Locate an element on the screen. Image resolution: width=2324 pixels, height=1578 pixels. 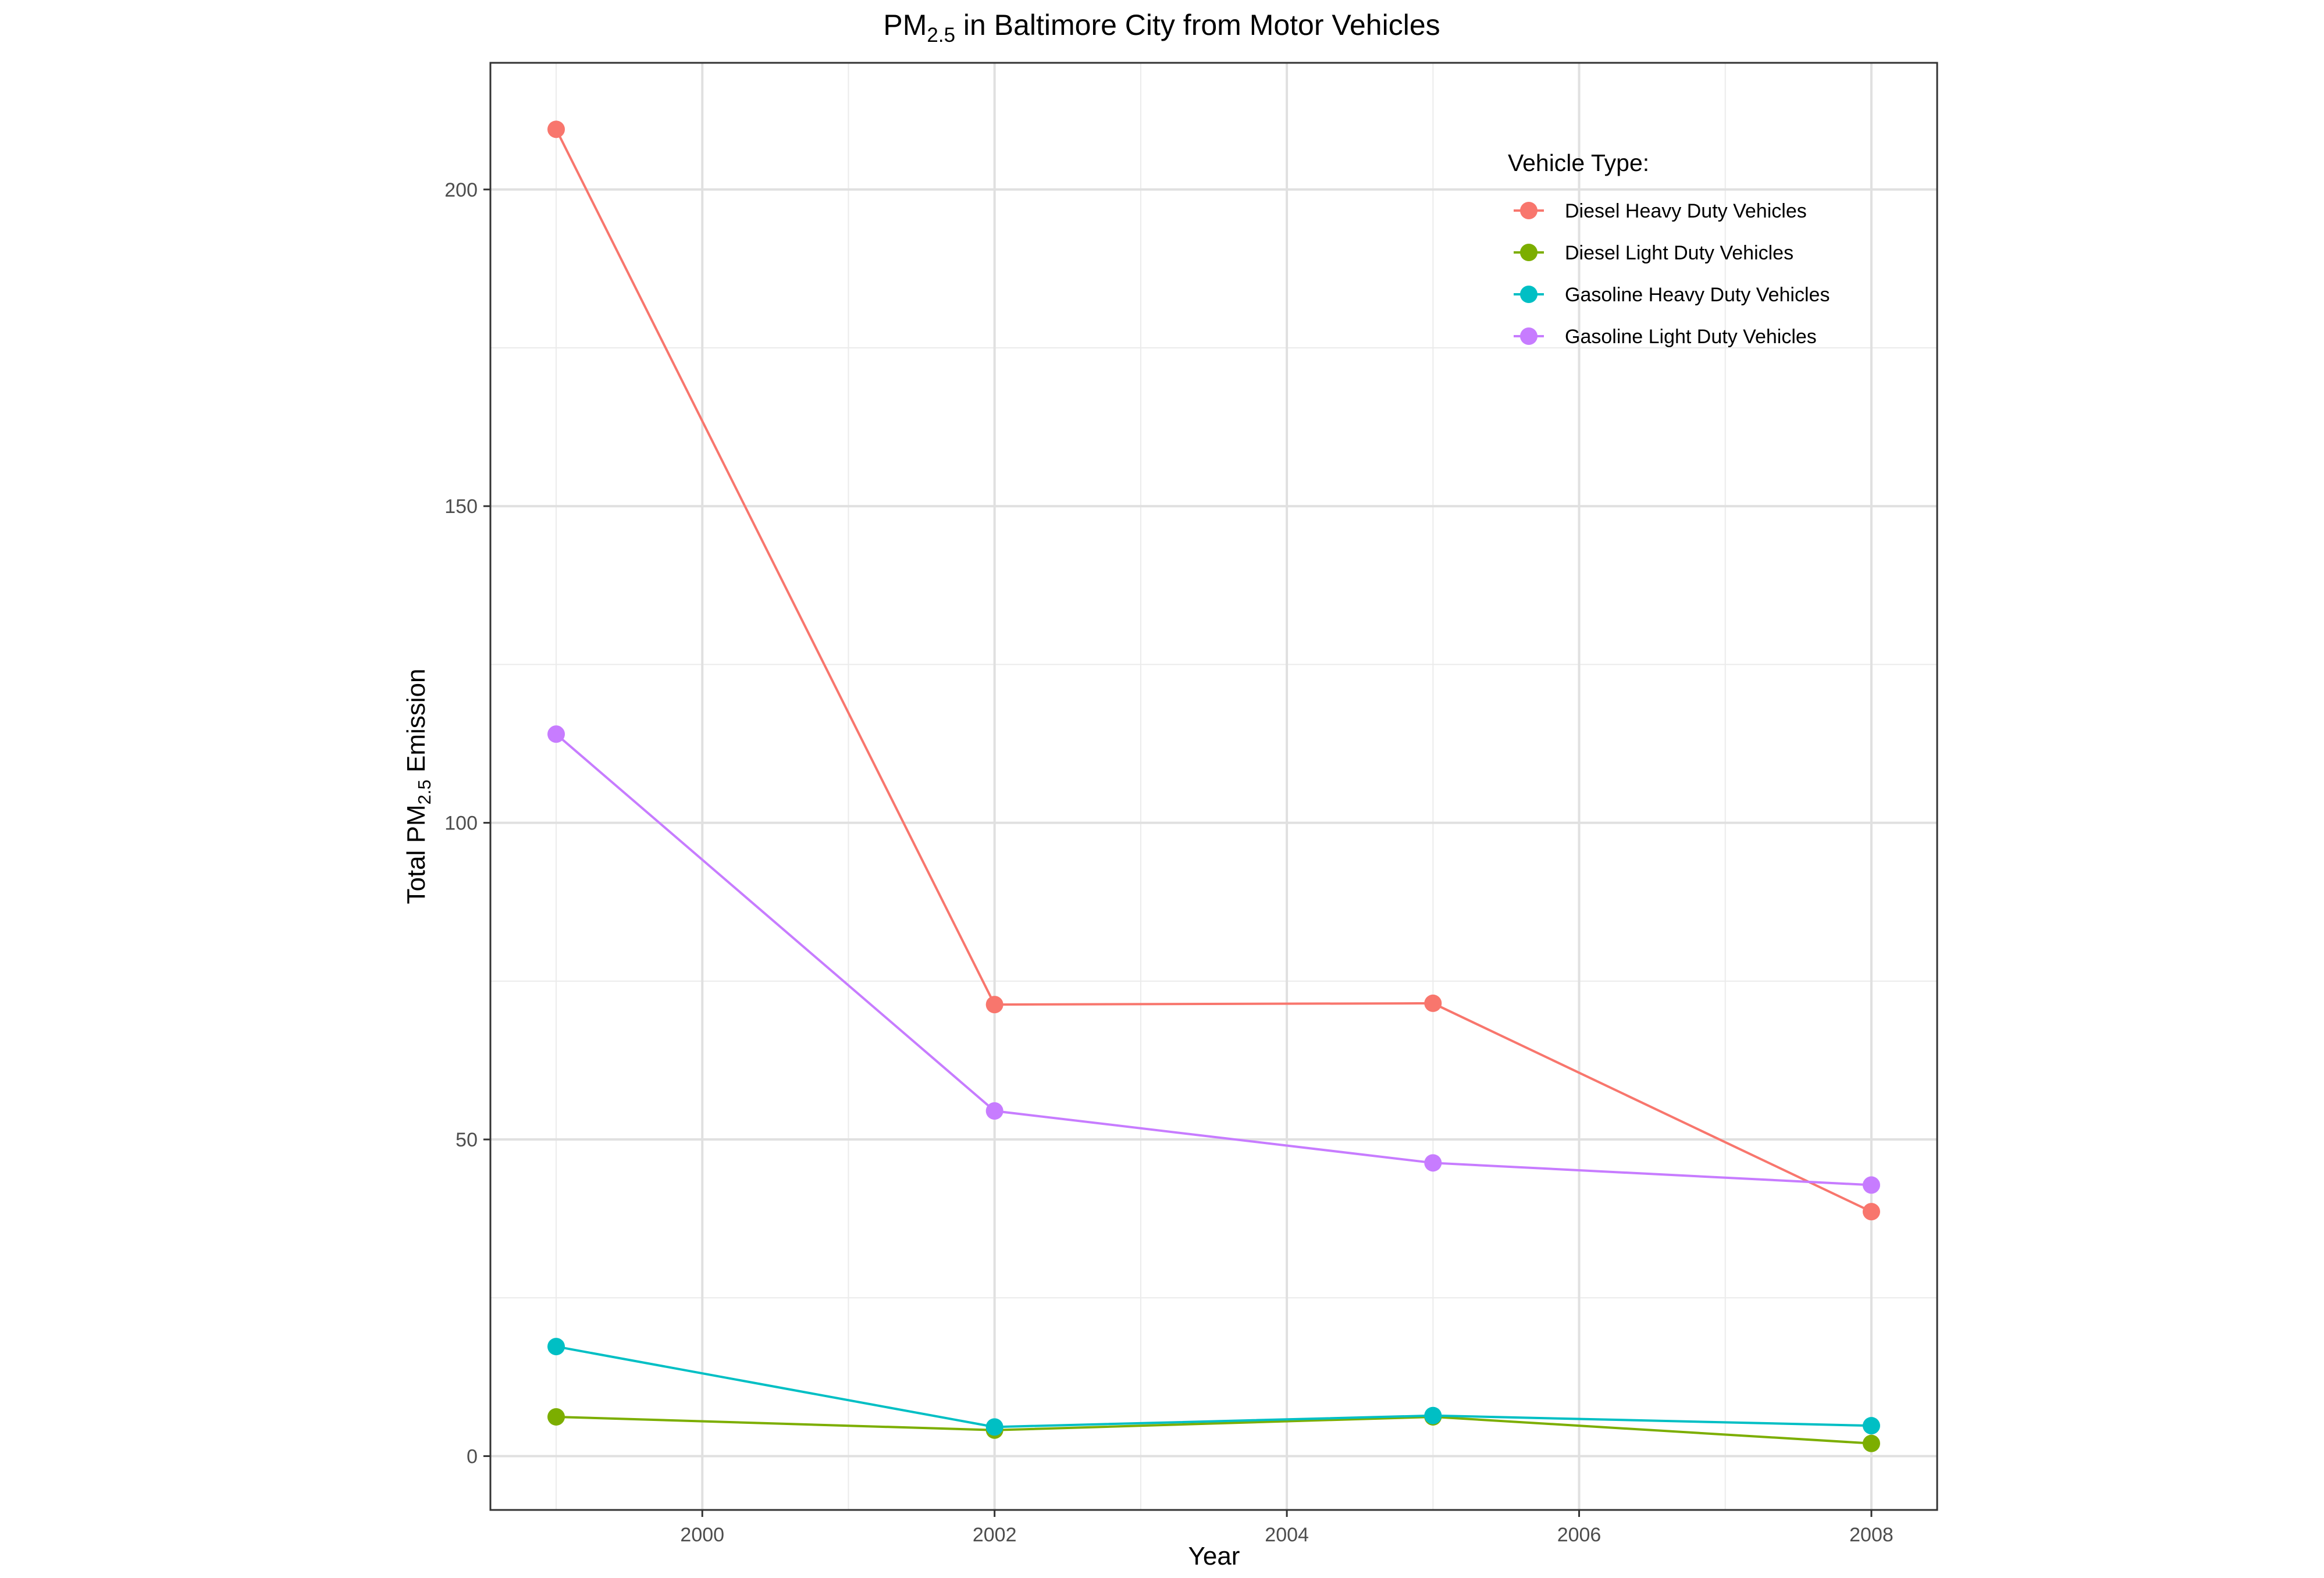
legend-label: Gasoline Heavy Duty Vehicles is located at coordinates (1698, 295).